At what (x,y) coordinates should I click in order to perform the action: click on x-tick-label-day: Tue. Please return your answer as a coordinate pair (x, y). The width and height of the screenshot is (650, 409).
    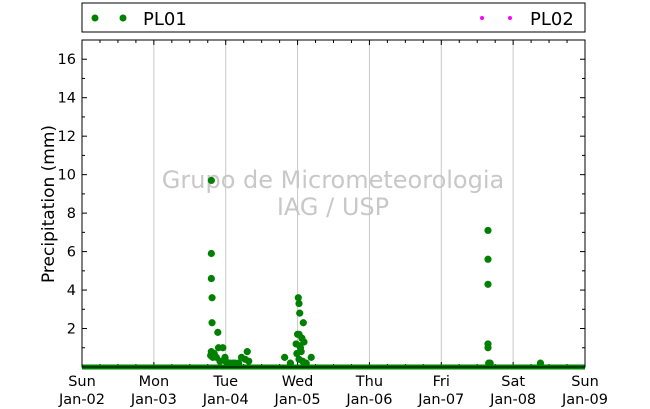
    Looking at the image, I should click on (225, 382).